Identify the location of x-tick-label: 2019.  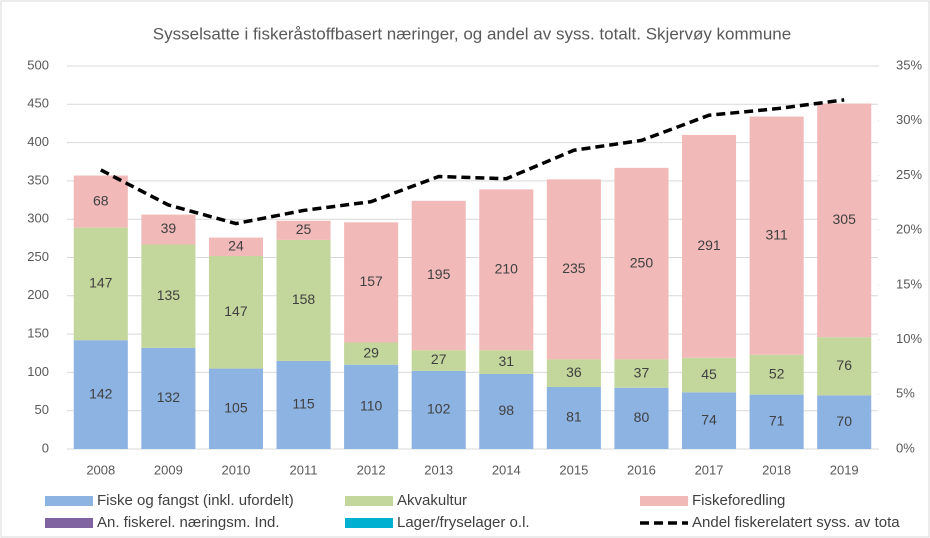
(844, 469).